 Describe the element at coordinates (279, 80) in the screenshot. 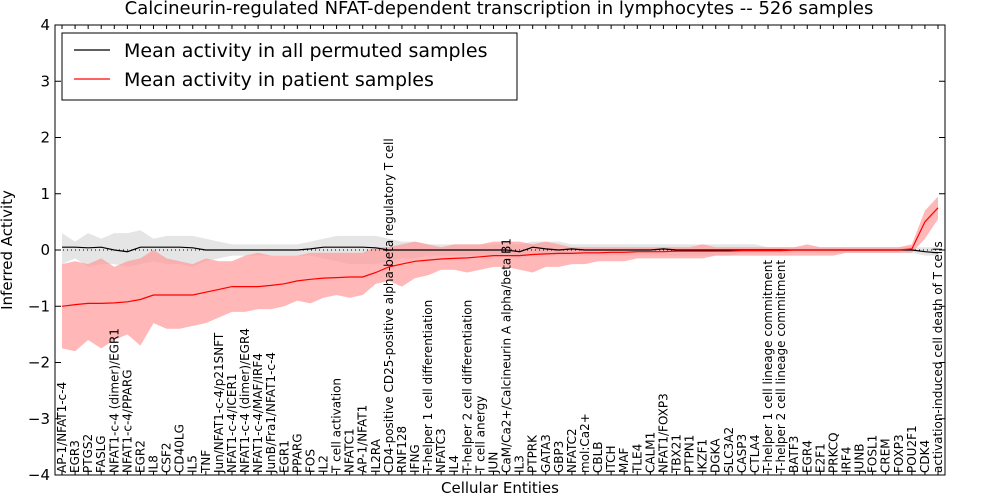

I see `legend-label-patient: Mean activity in patient samples` at that location.